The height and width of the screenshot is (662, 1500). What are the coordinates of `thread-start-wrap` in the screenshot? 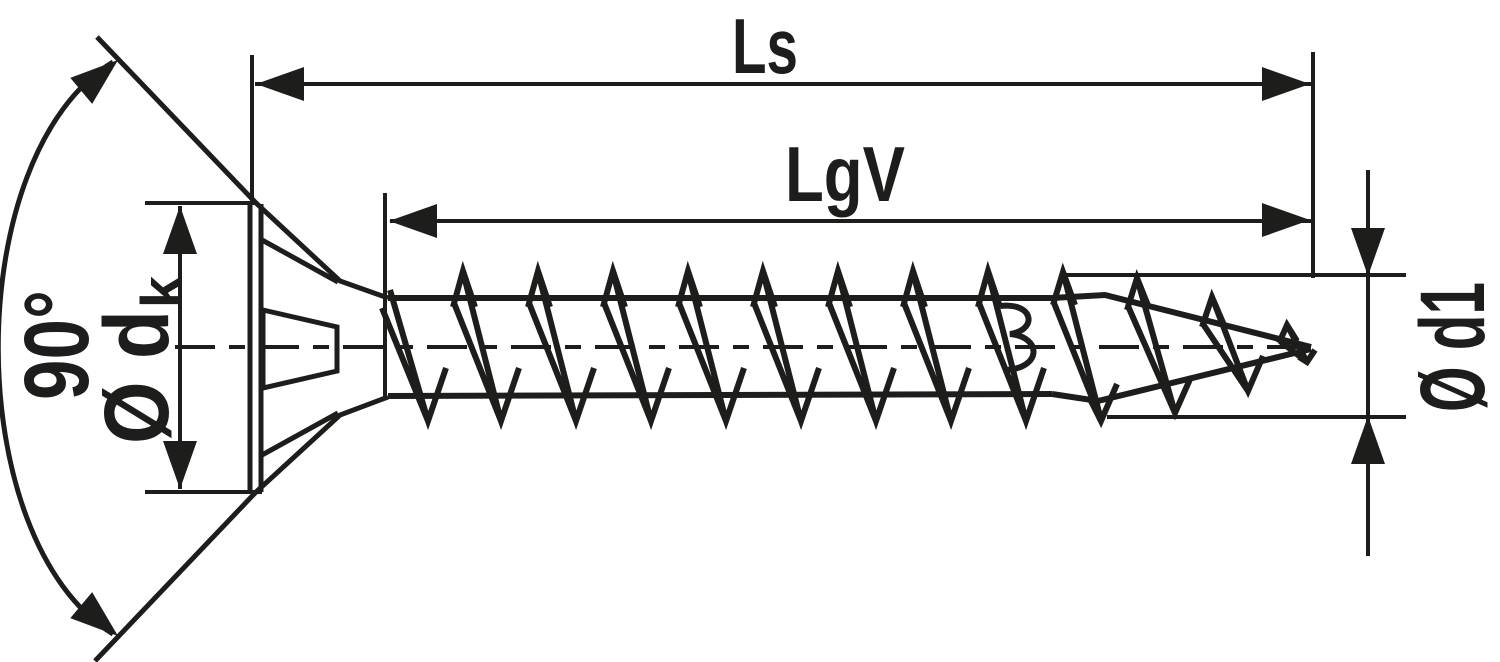 It's located at (414, 360).